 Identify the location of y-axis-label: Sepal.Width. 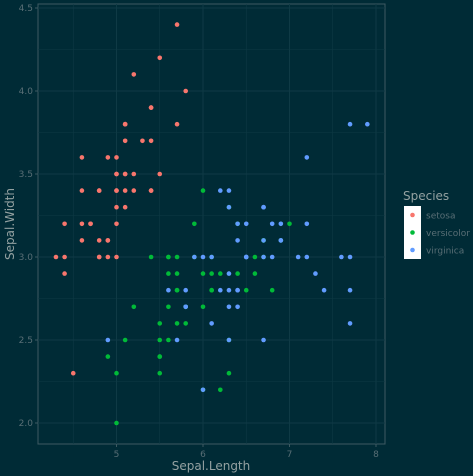
(10, 224).